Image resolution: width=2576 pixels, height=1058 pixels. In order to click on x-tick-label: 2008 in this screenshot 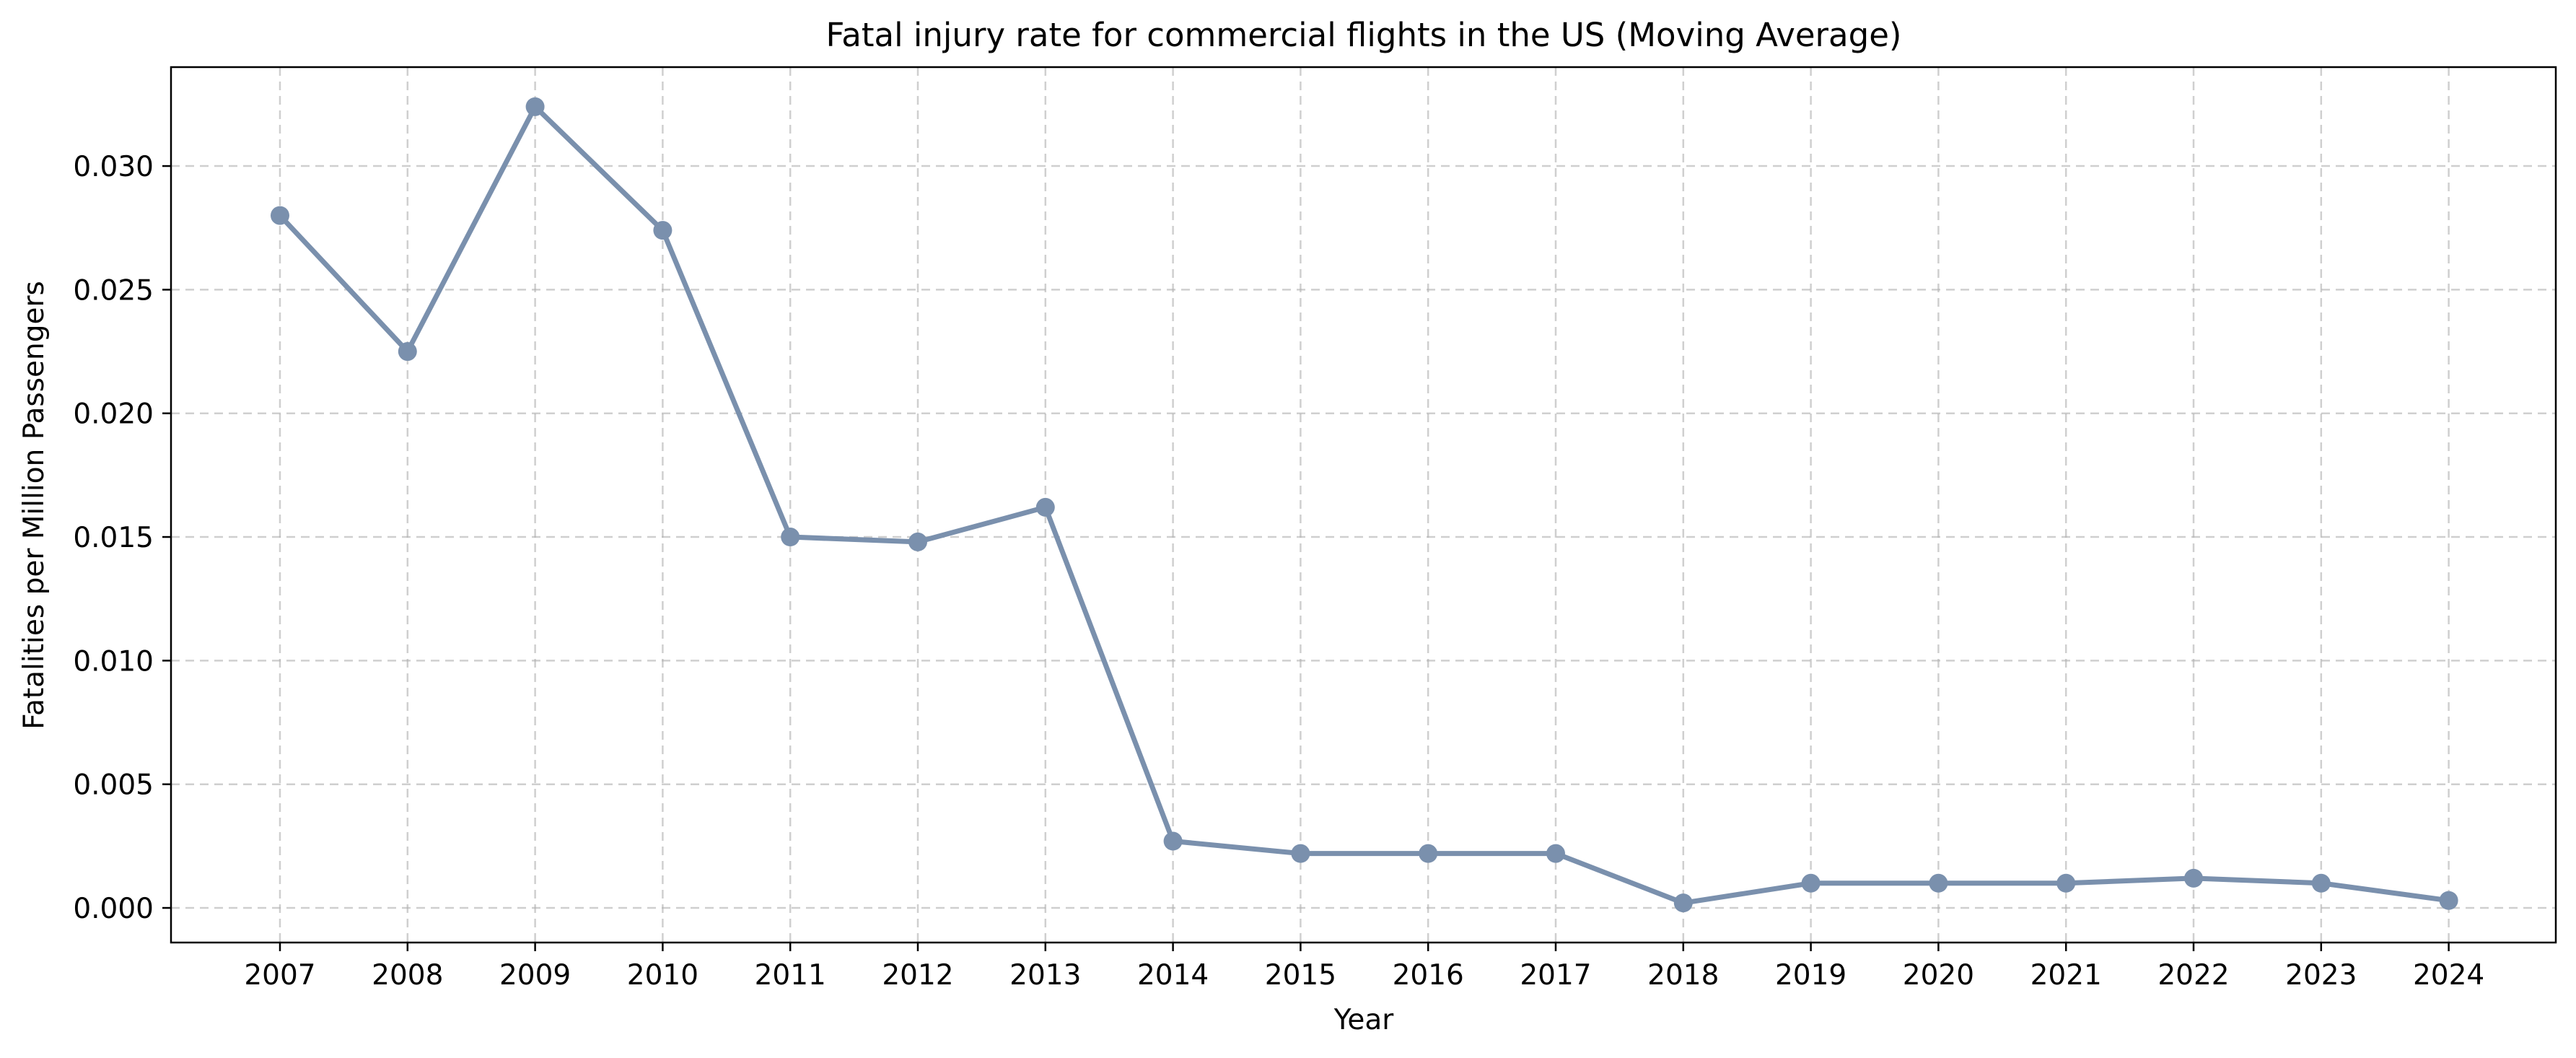, I will do `click(407, 975)`.